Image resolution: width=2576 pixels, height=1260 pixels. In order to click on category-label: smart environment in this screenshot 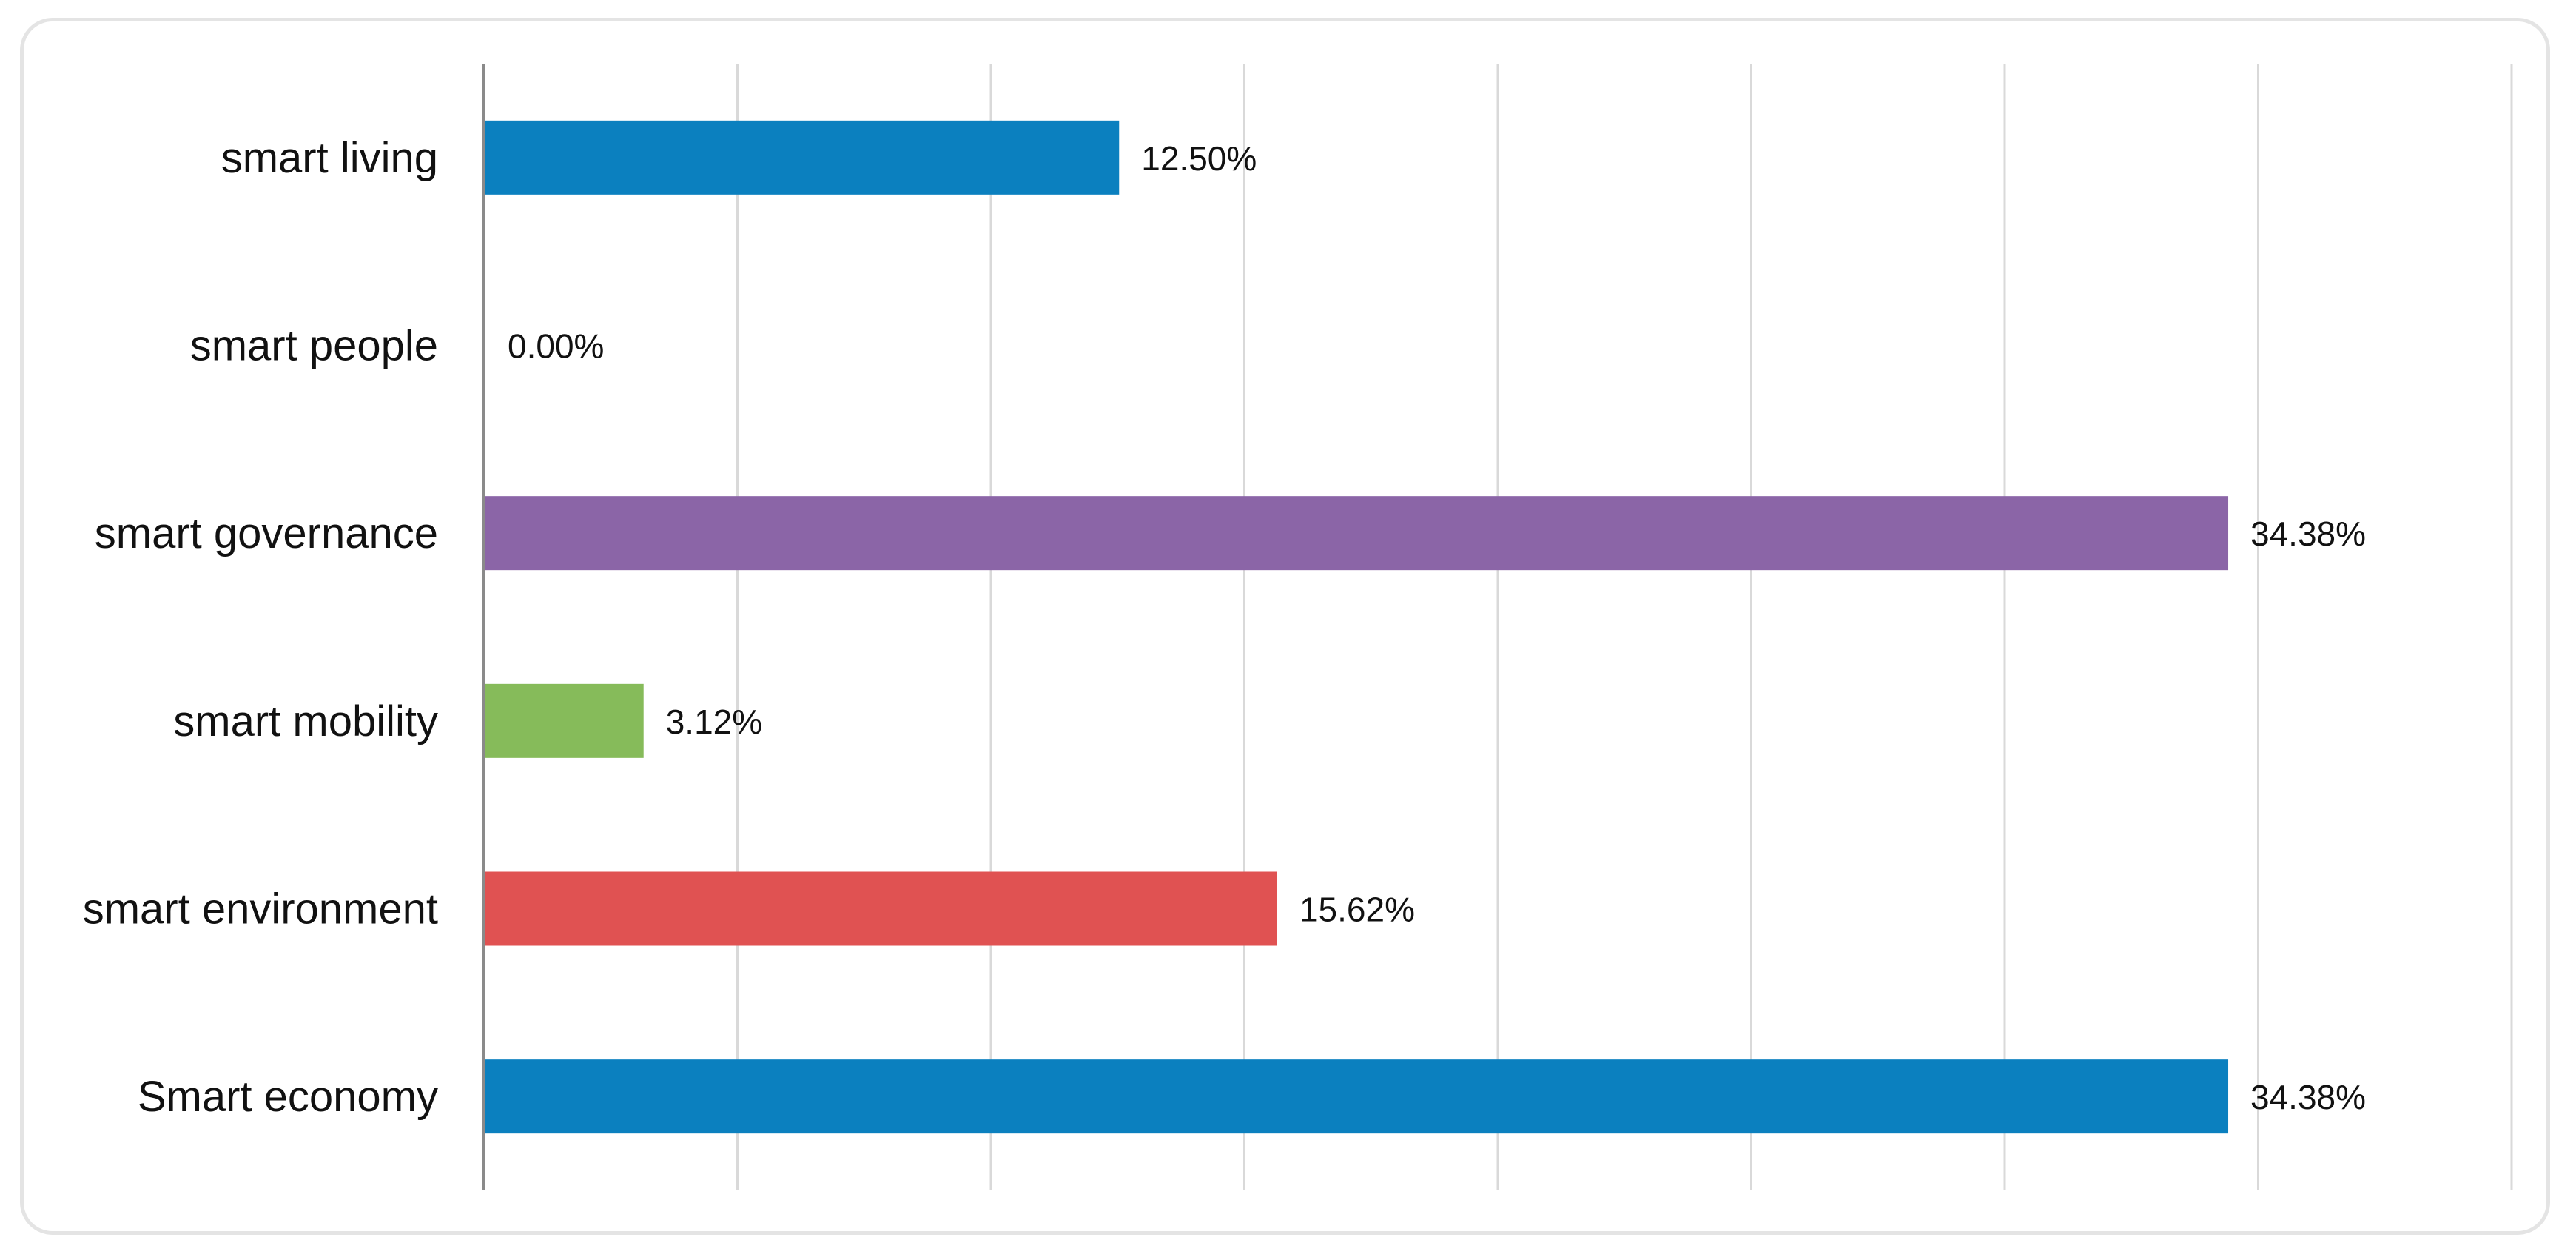, I will do `click(260, 909)`.